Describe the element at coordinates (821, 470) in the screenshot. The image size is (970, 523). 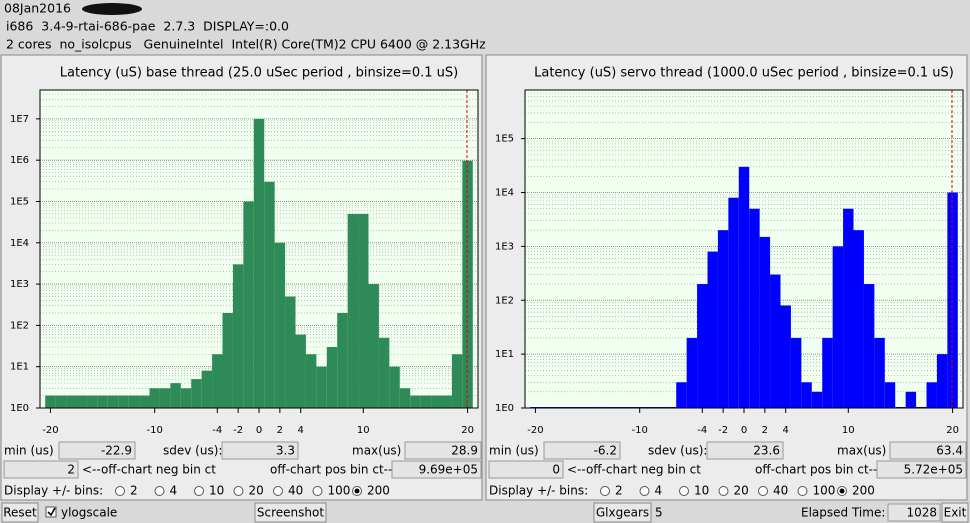
I see `pos-label: off-chart pos bin ct-->` at that location.